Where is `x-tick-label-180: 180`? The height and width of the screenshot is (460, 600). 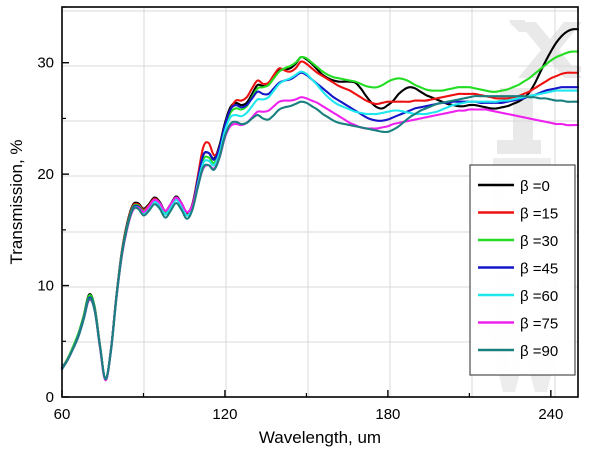 x-tick-label-180: 180 is located at coordinates (387, 414).